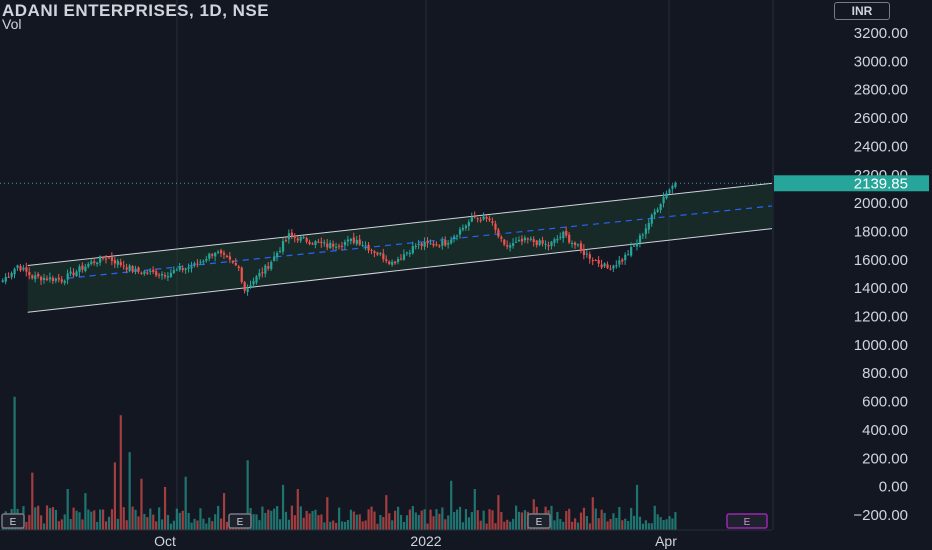 Image resolution: width=932 pixels, height=550 pixels. Describe the element at coordinates (851, 183) in the screenshot. I see `last-price-tag` at that location.